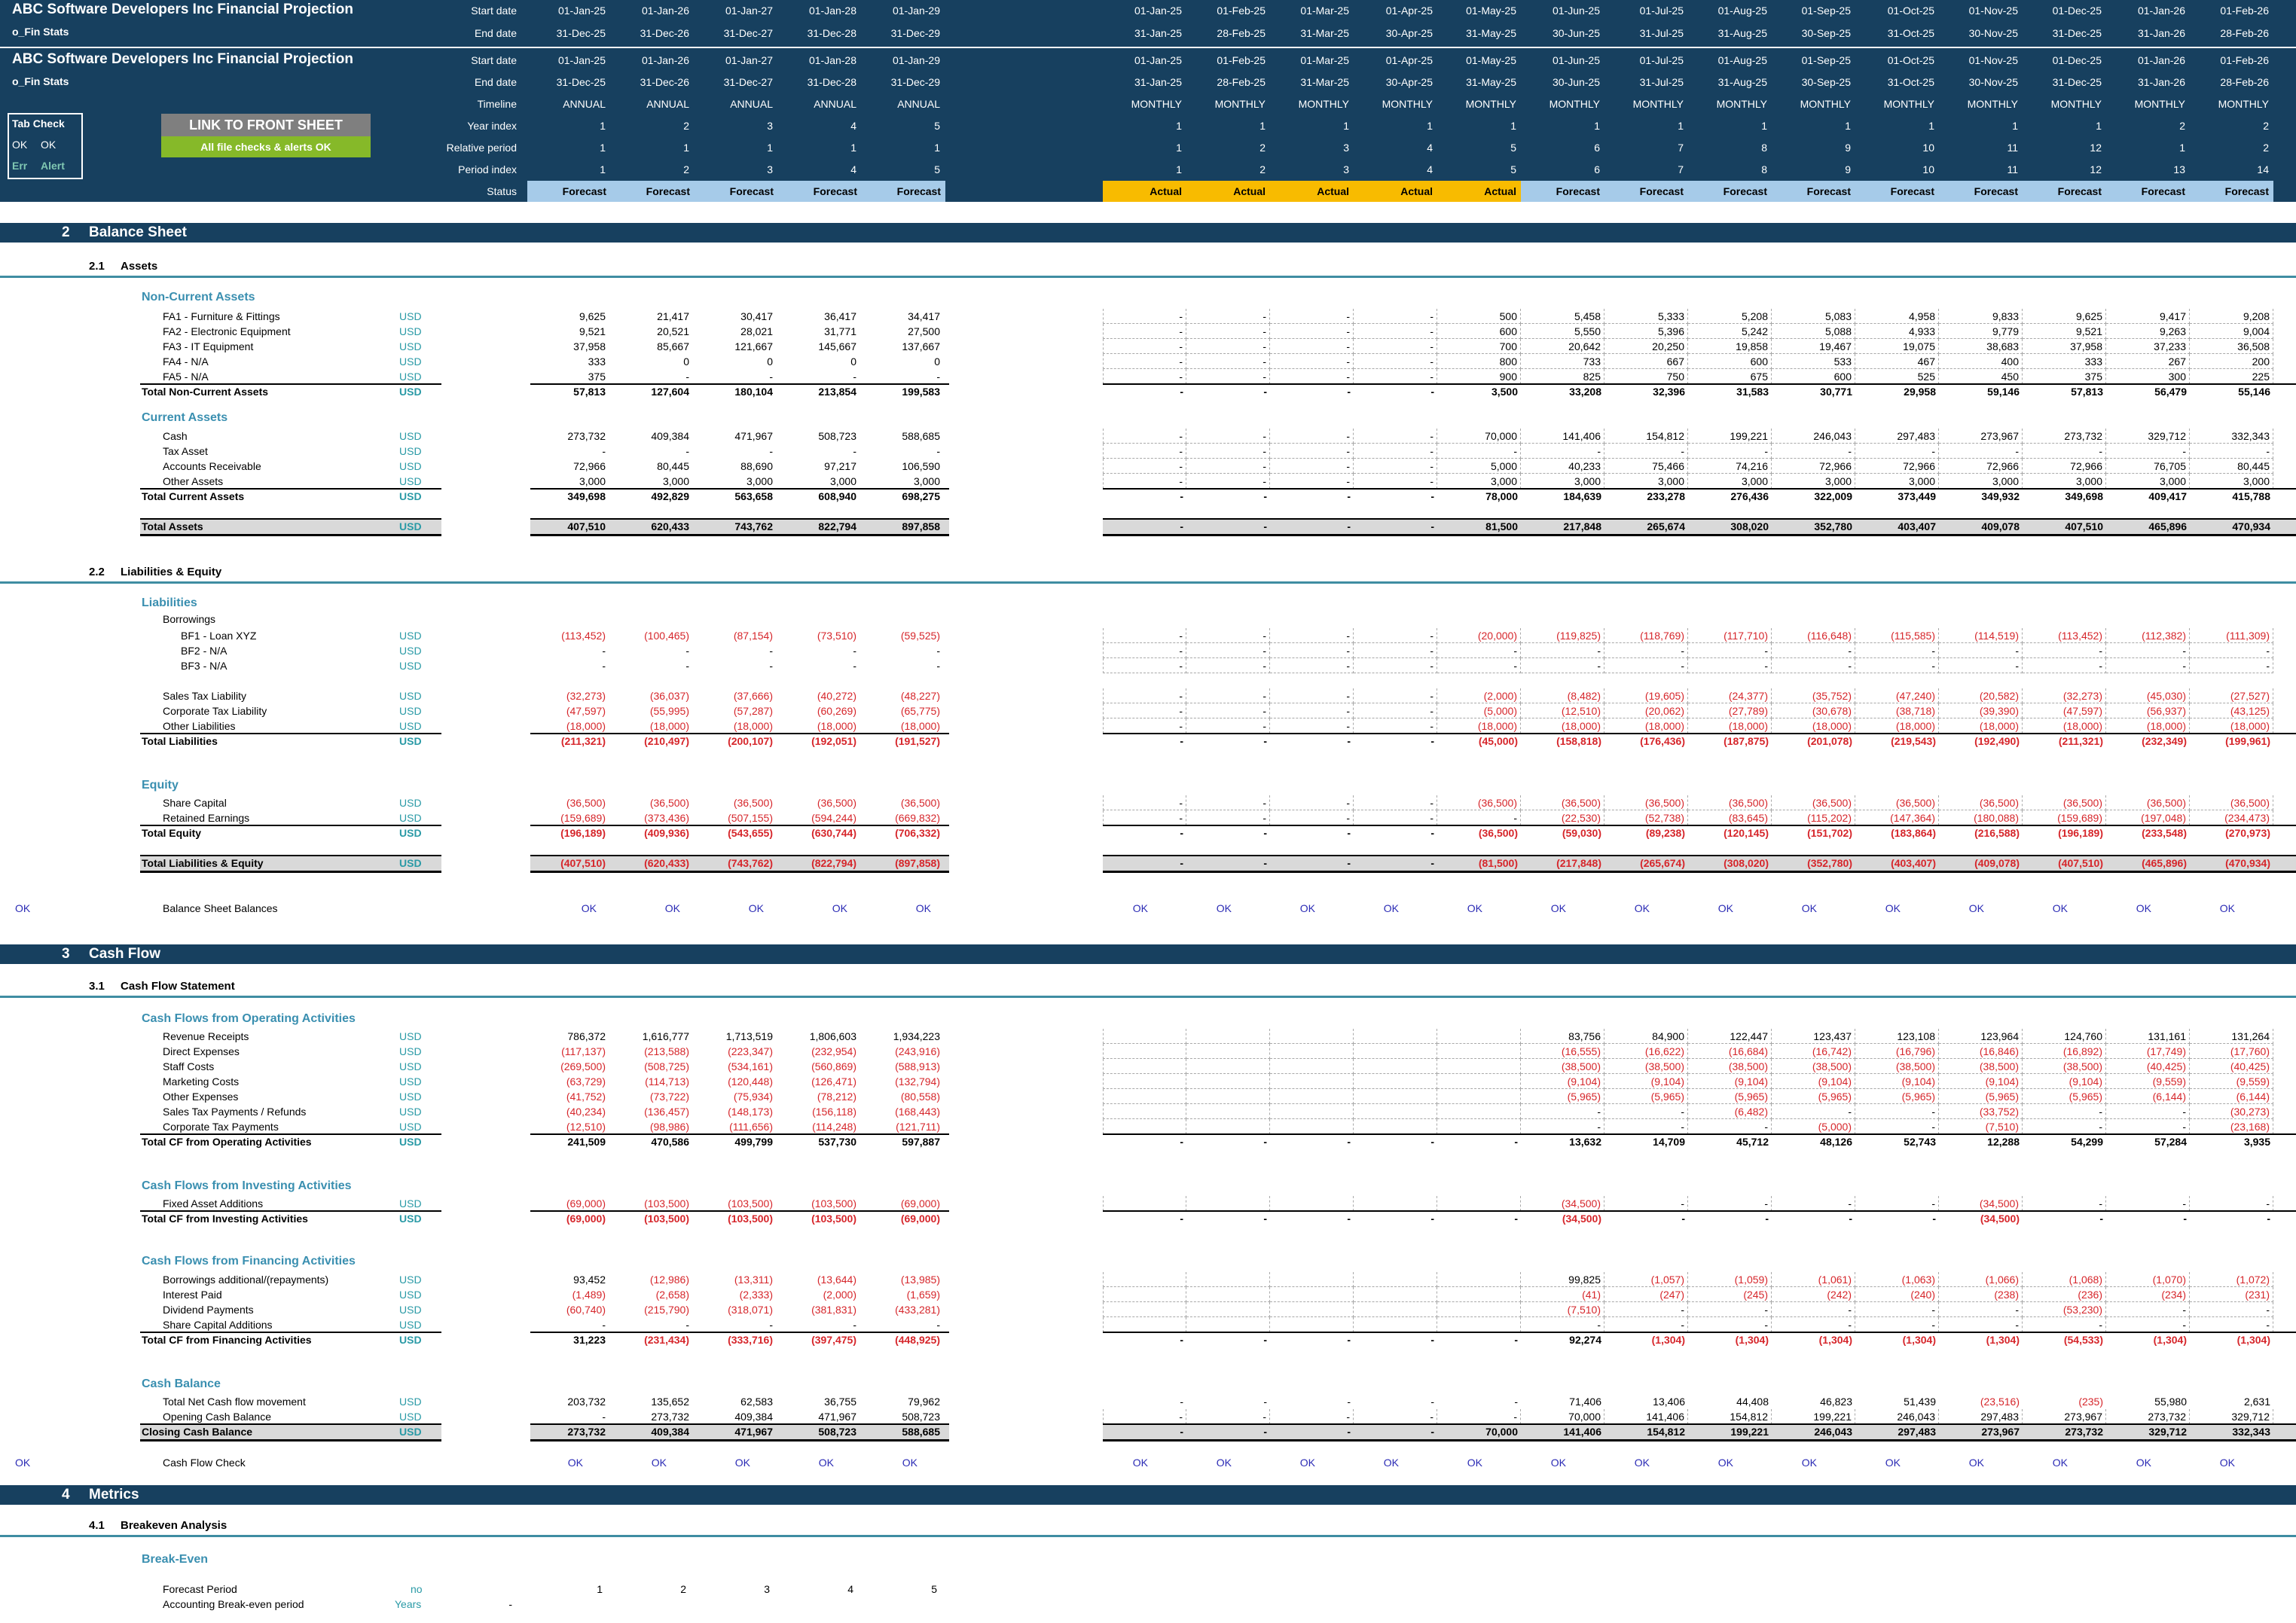  What do you see at coordinates (770, 361) in the screenshot?
I see `annual-value-cell: 0` at bounding box center [770, 361].